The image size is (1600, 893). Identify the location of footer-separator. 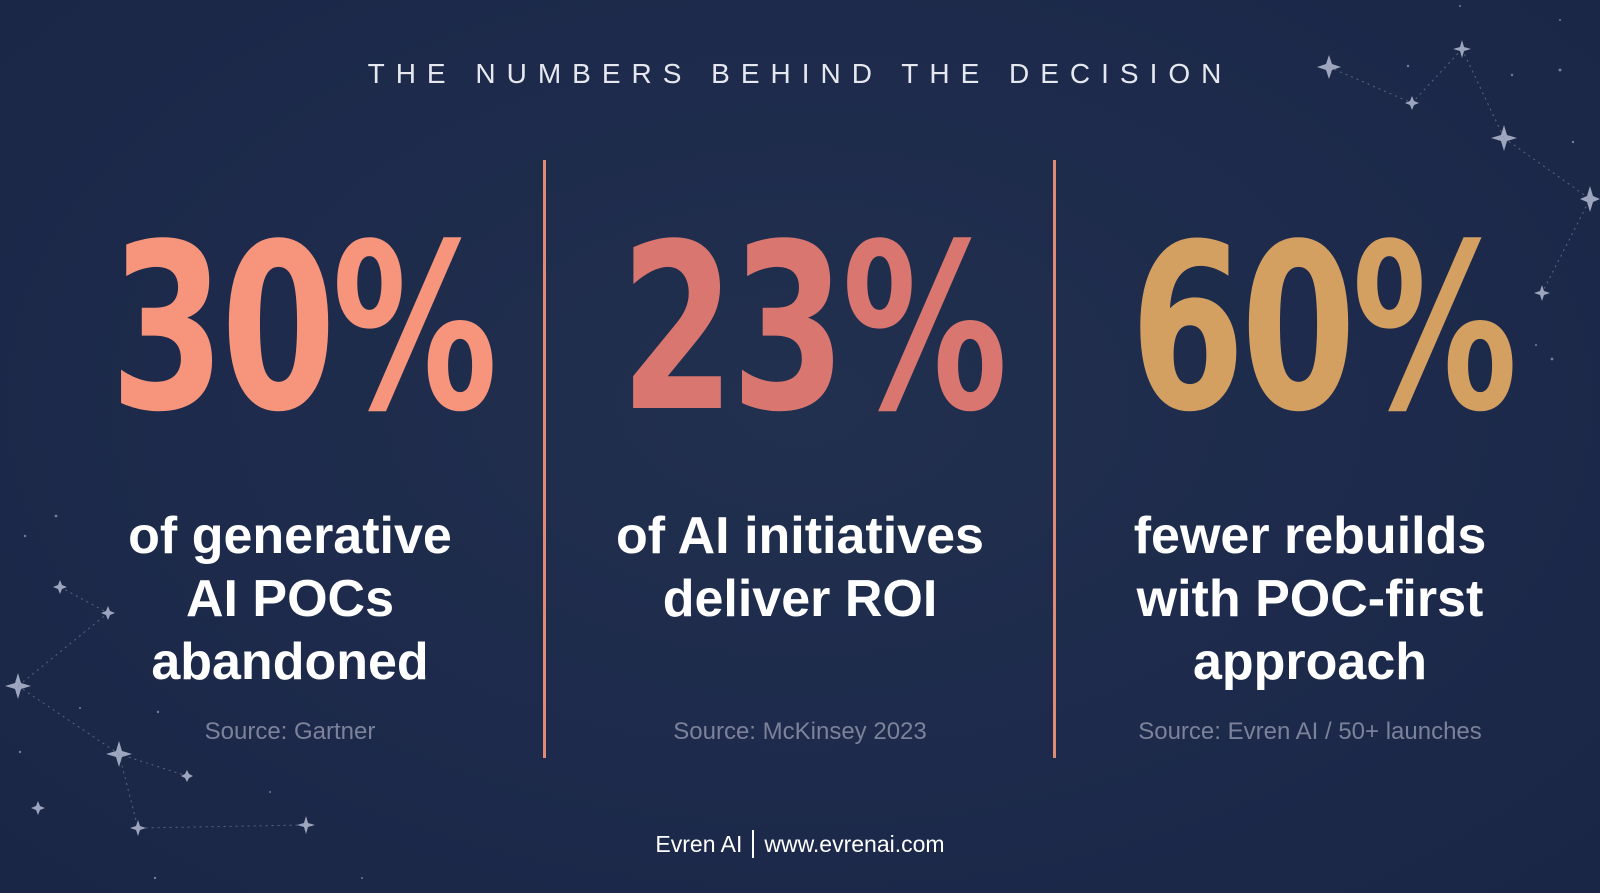
(753, 844).